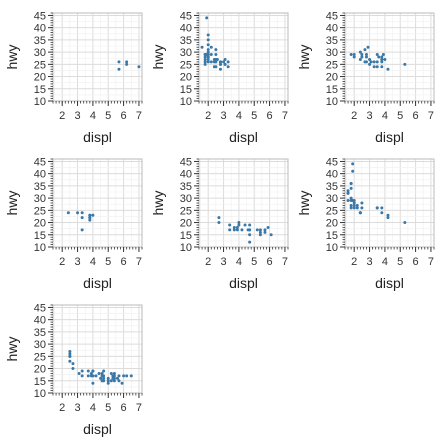  I want to click on y-tick-label: 15, so click(40, 90).